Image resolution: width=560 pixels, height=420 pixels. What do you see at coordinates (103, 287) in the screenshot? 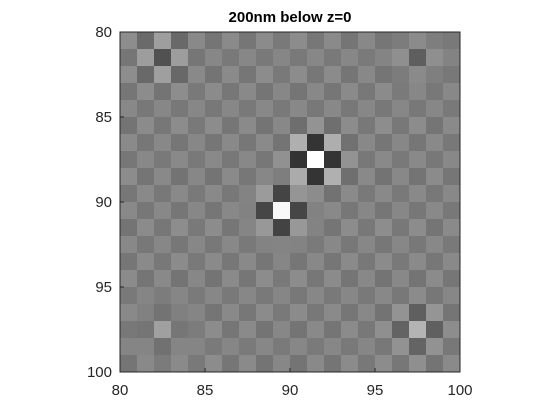
I see `y-tick-label: 95` at bounding box center [103, 287].